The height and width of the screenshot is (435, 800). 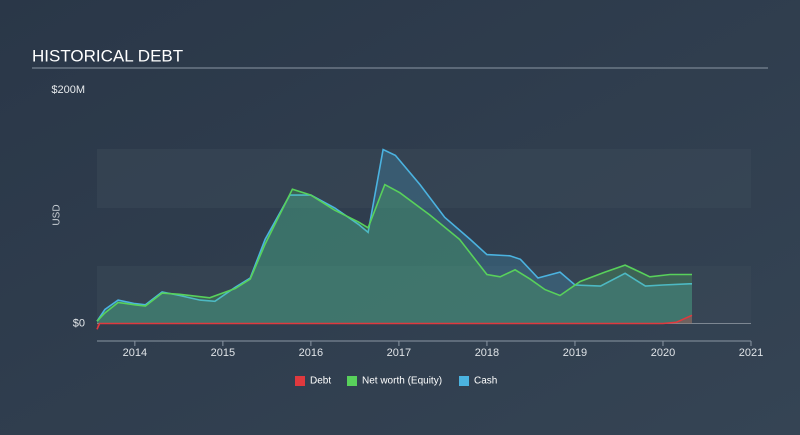 What do you see at coordinates (487, 353) in the screenshot?
I see `x-tick-label: 2018` at bounding box center [487, 353].